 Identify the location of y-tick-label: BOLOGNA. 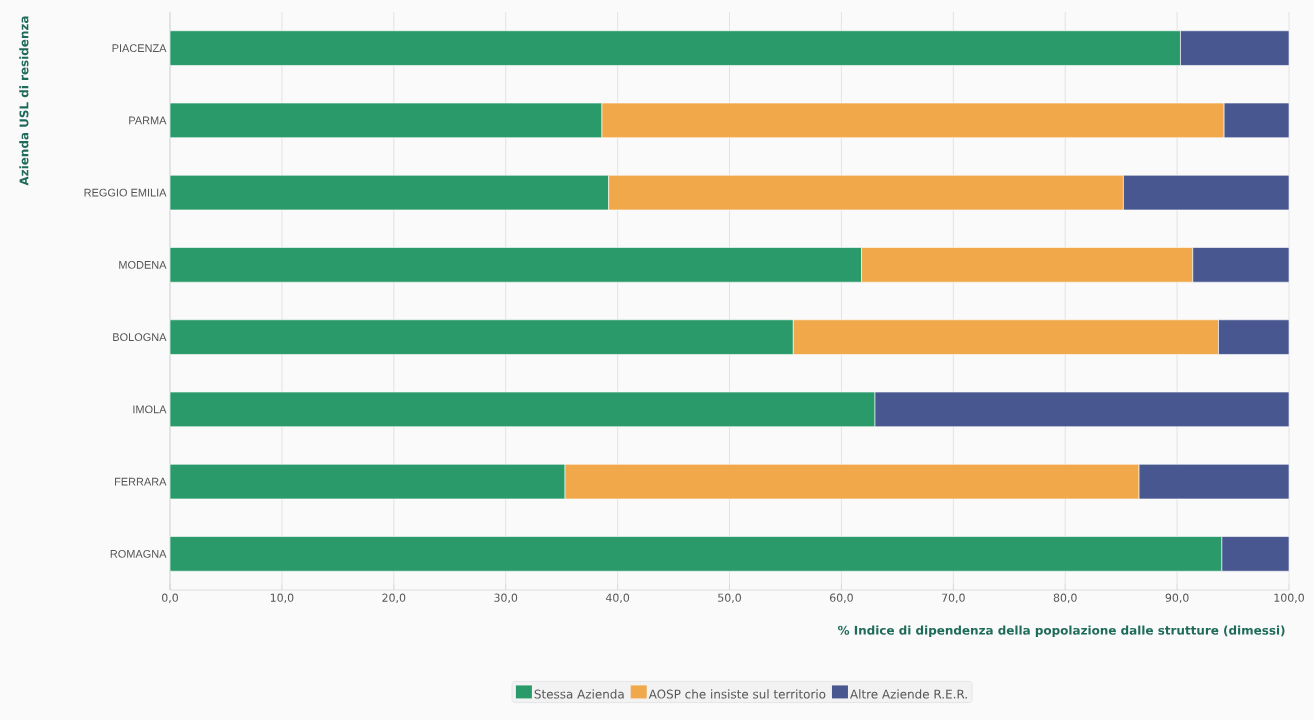
(140, 337).